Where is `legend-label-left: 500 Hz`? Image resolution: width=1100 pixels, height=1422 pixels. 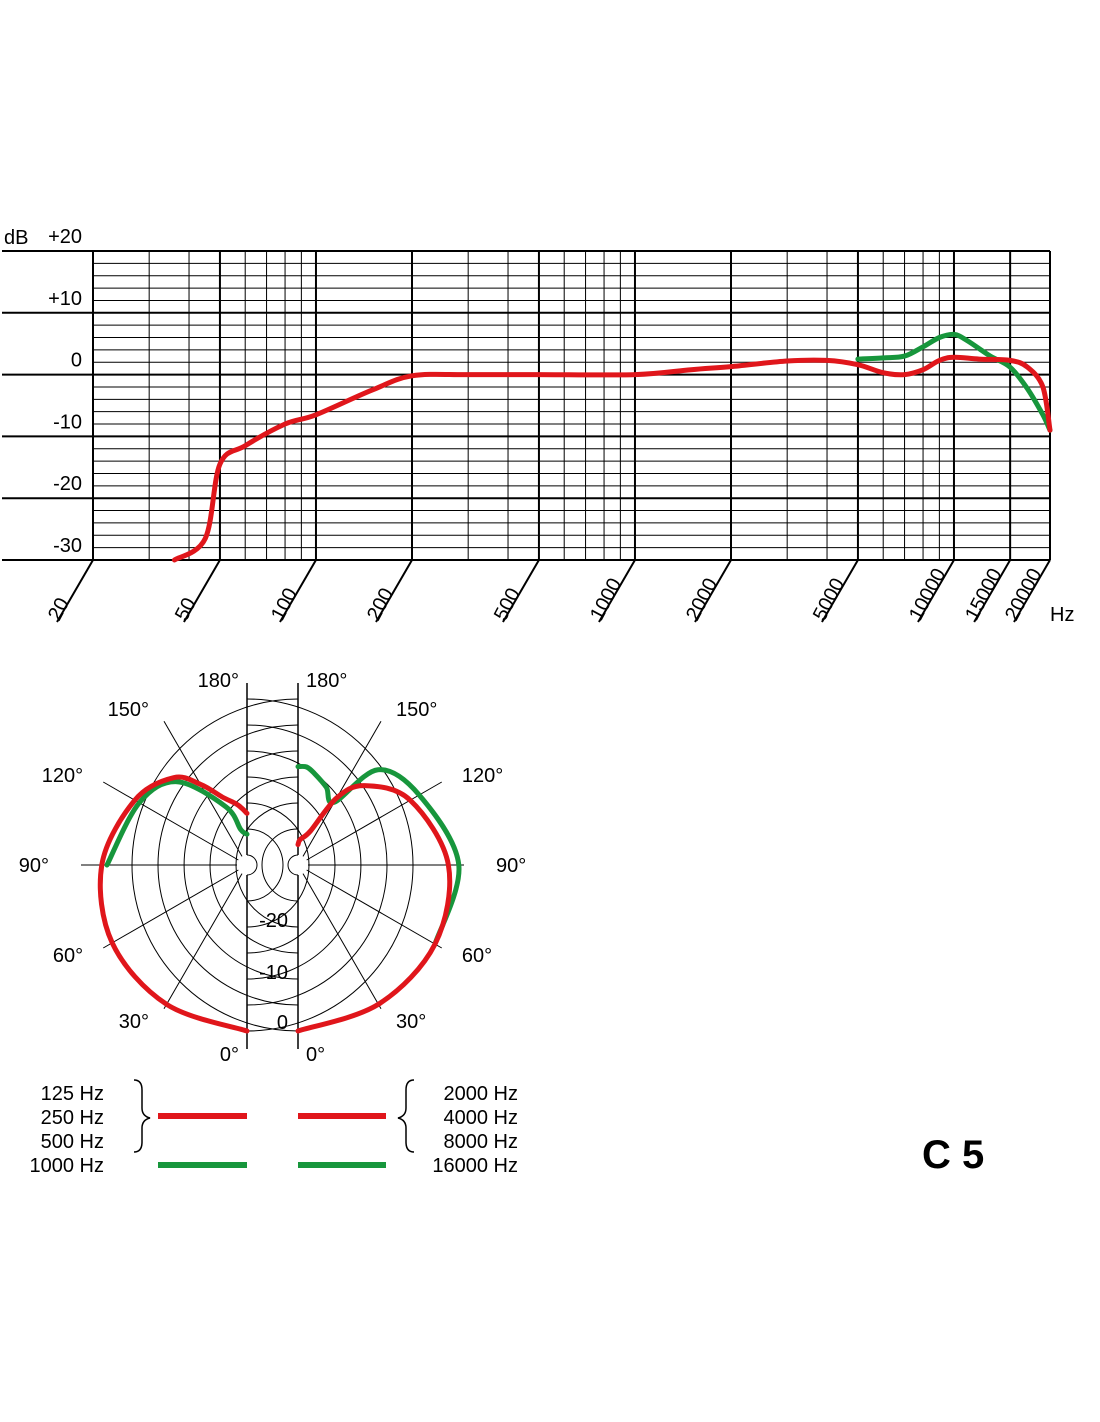
legend-label-left: 500 Hz is located at coordinates (72, 1142).